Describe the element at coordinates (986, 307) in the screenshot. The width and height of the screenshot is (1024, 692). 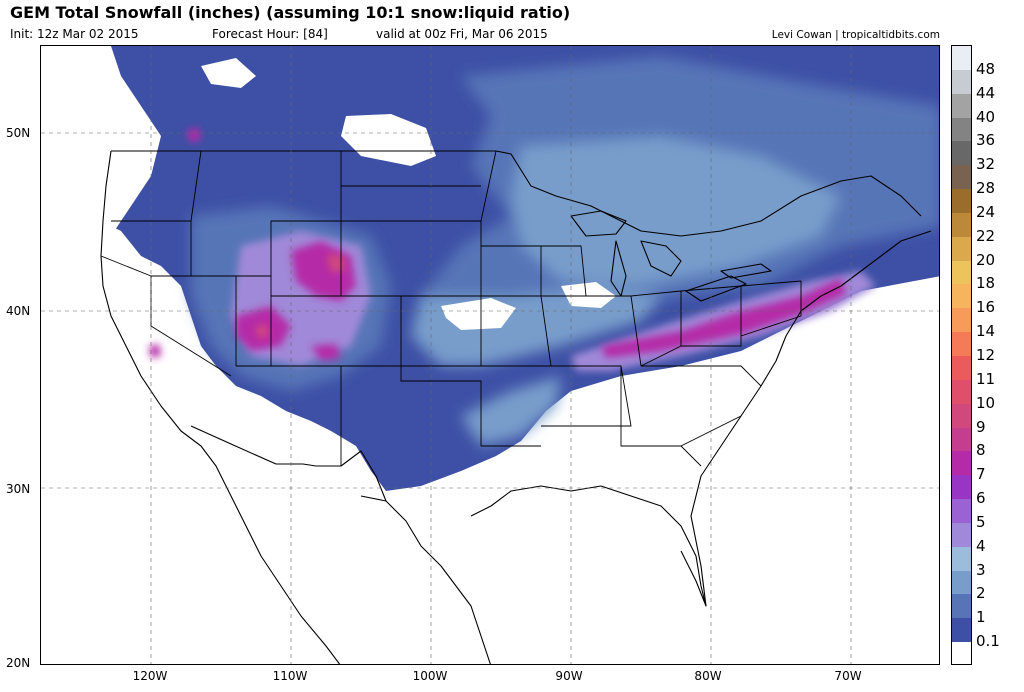
I see `legend-level-label: 16` at that location.